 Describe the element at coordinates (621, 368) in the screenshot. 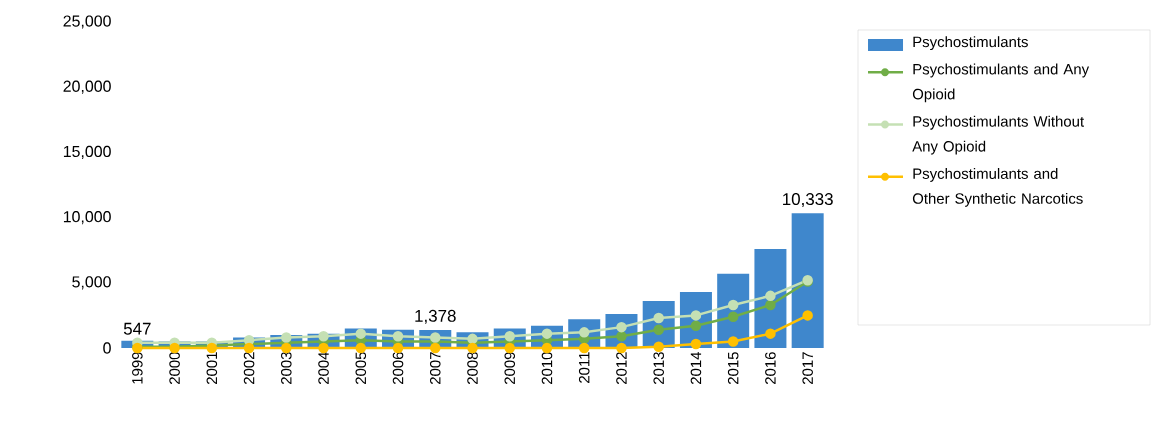

I see `x-tick-label: 2012` at that location.